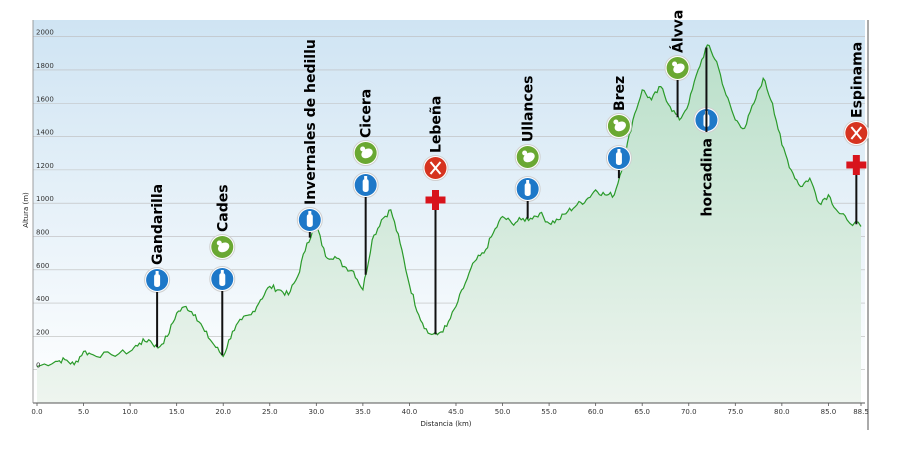 The image size is (900, 459). What do you see at coordinates (363, 412) in the screenshot?
I see `x-tick-label: 35.0` at bounding box center [363, 412].